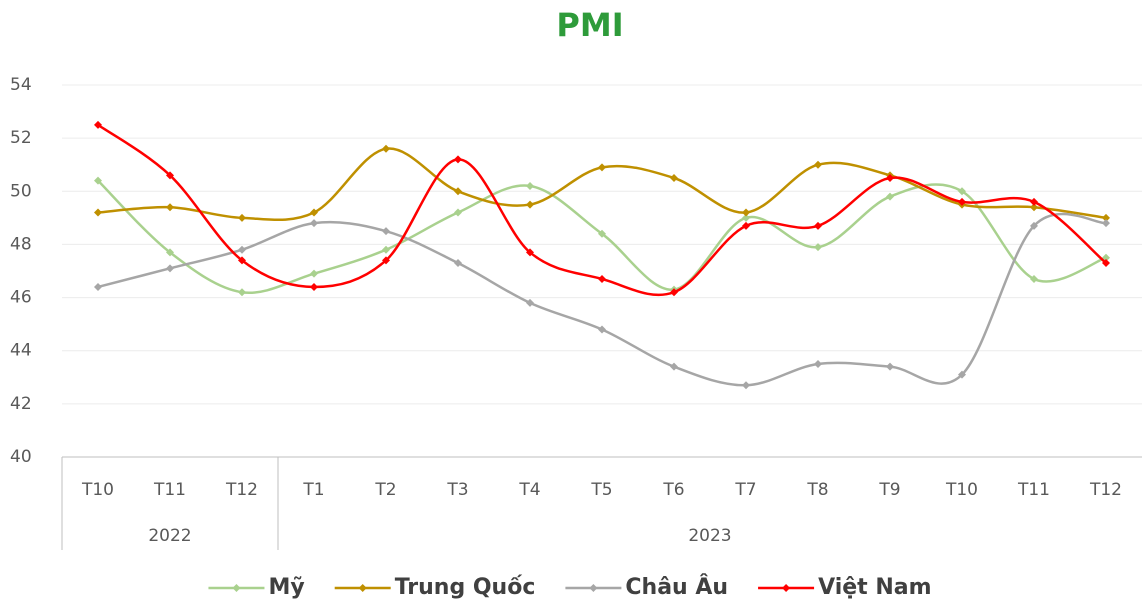  I want to click on chart-title: PMI, so click(589, 25).